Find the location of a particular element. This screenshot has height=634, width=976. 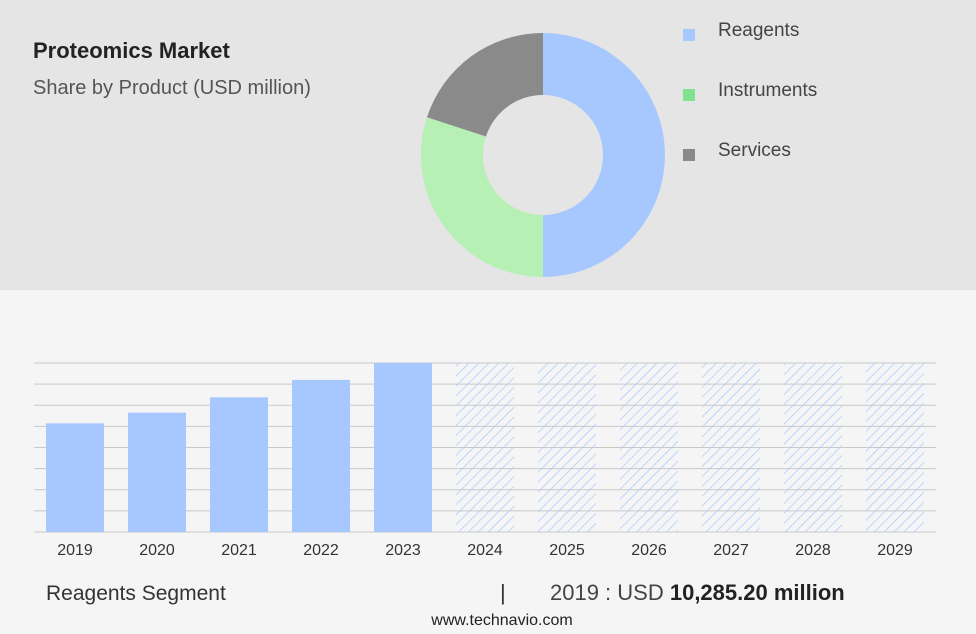

segment-value-prefix: 2019 : USD is located at coordinates (610, 592).